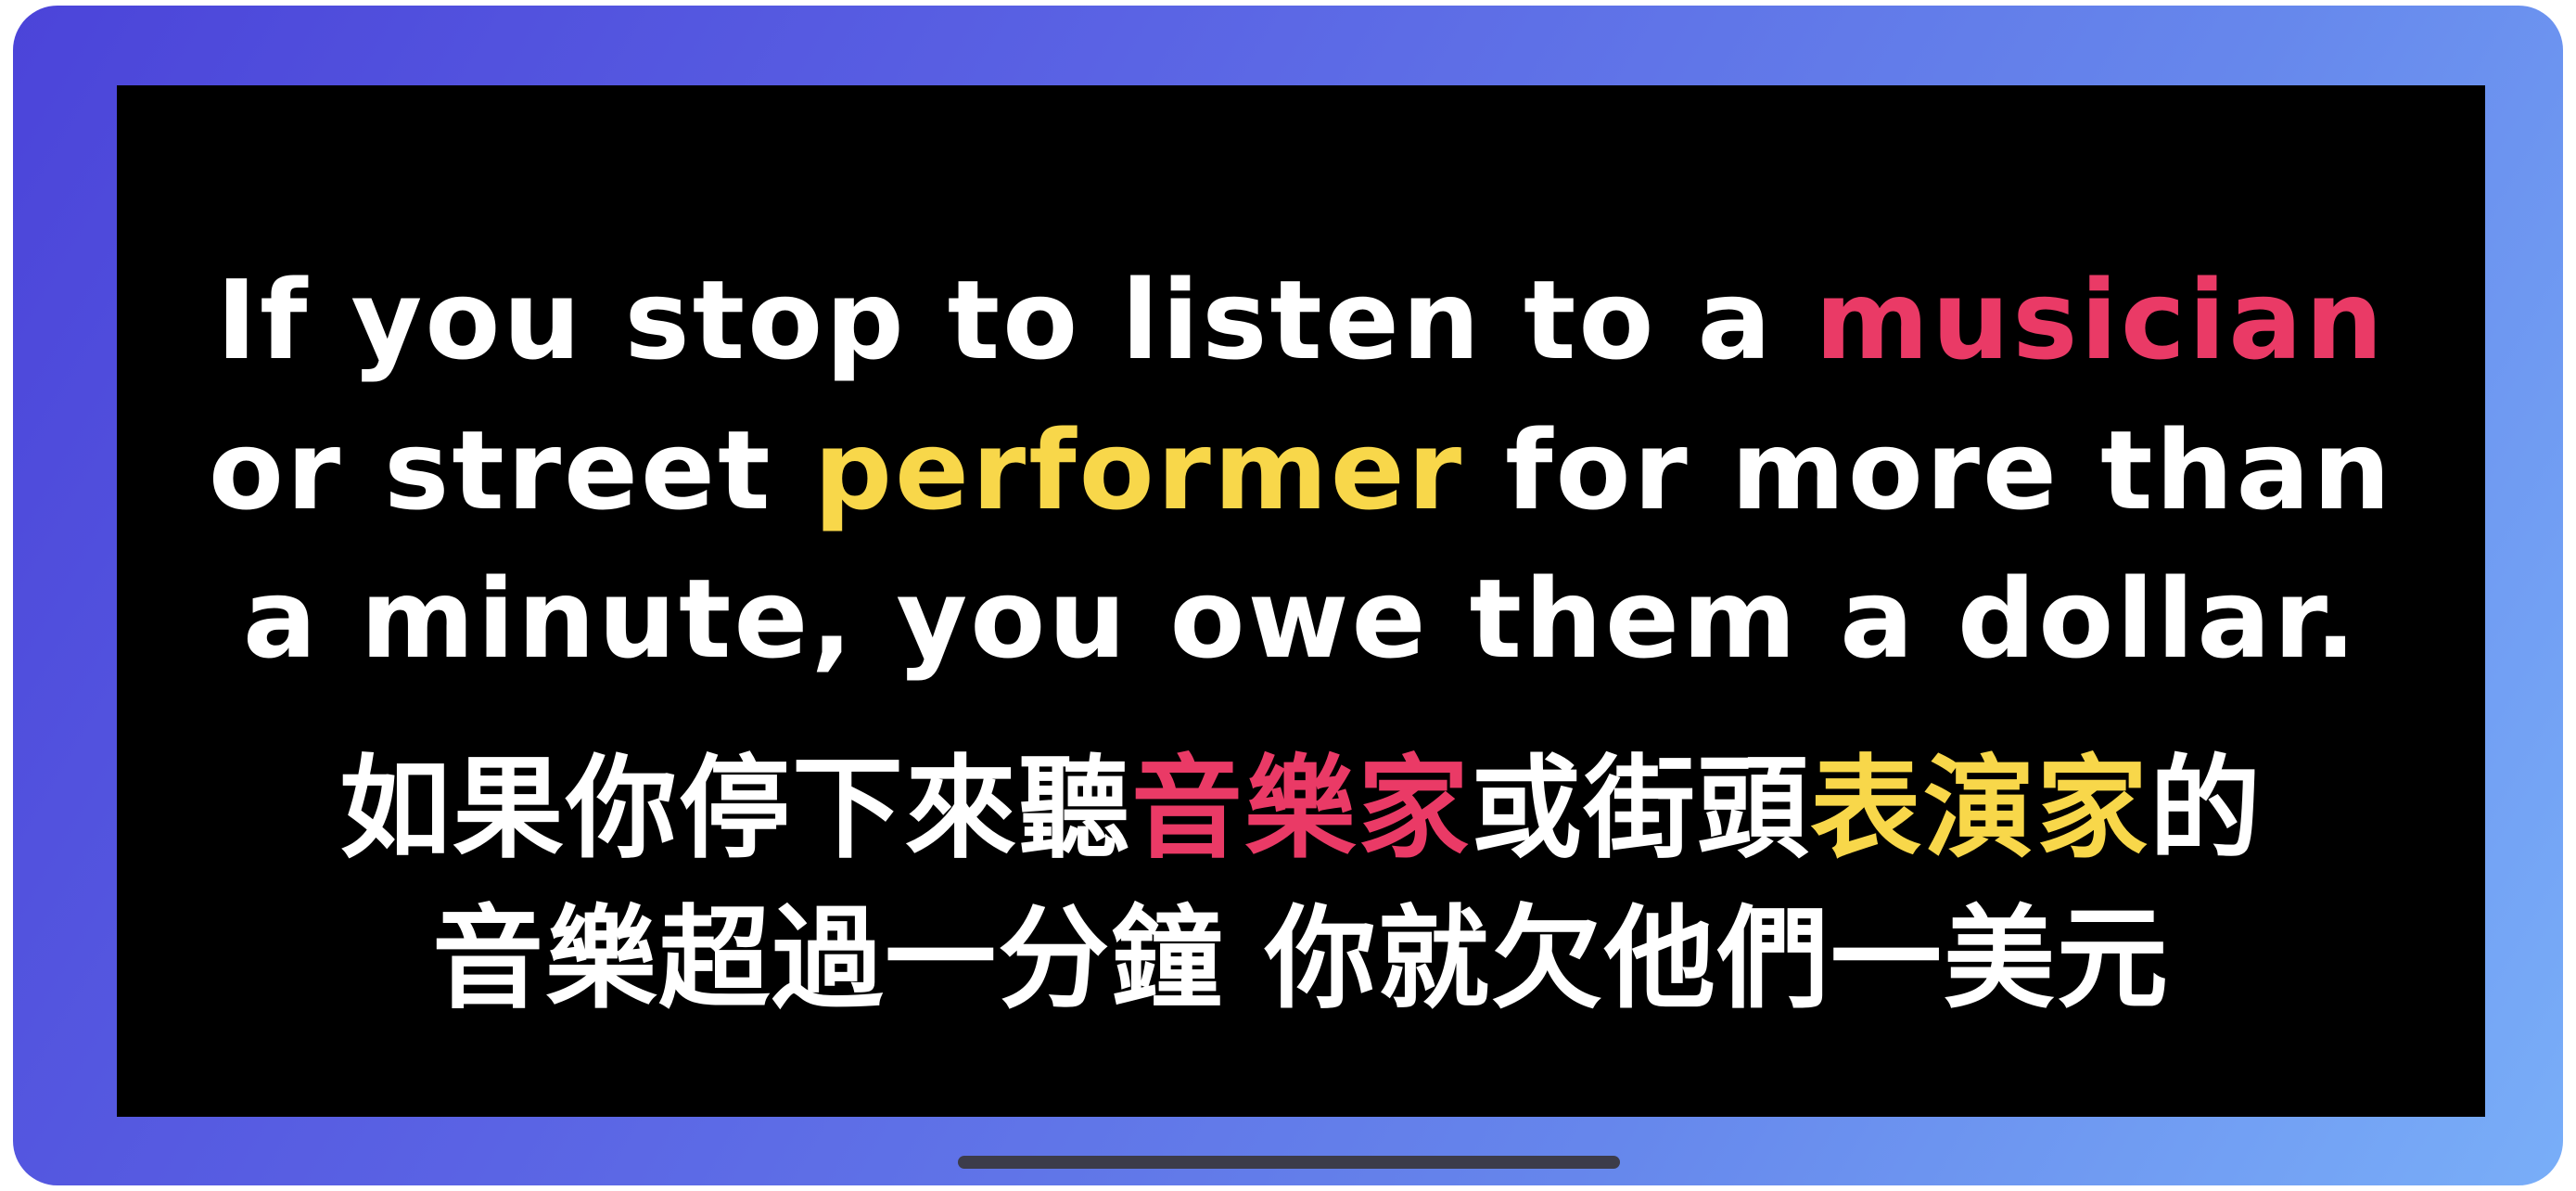 Image resolution: width=2576 pixels, height=1191 pixels. I want to click on chinese-line-1-text-middle: 或街頭, so click(1640, 809).